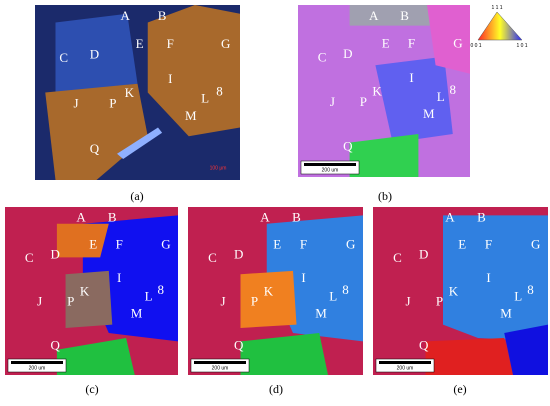  I want to click on panel-caption: (c), so click(91, 389).